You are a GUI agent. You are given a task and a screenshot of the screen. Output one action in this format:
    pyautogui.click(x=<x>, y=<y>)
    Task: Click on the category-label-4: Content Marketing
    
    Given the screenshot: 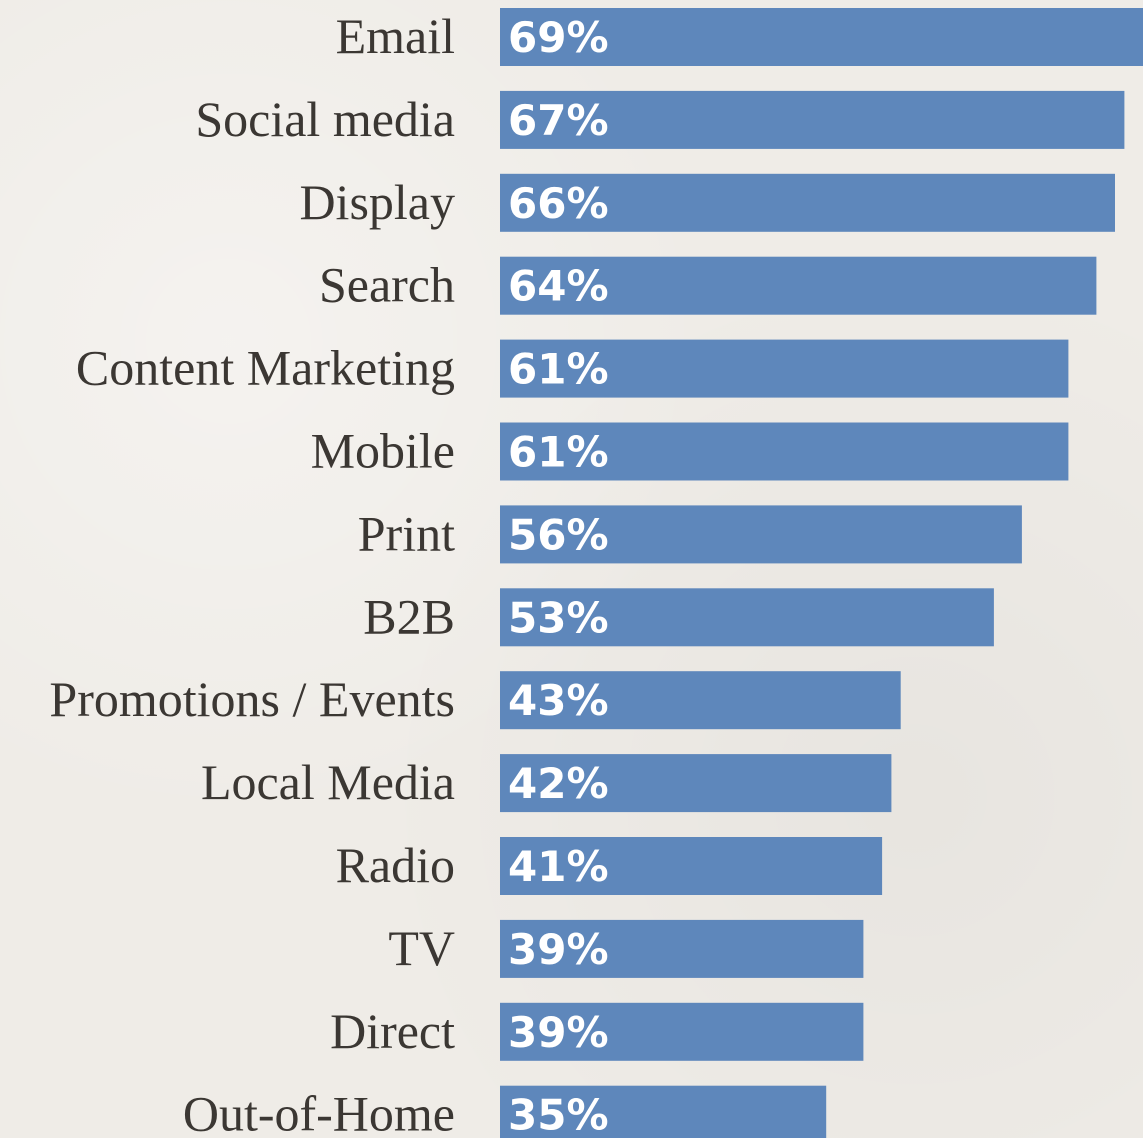 What is the action you would take?
    pyautogui.click(x=265, y=368)
    